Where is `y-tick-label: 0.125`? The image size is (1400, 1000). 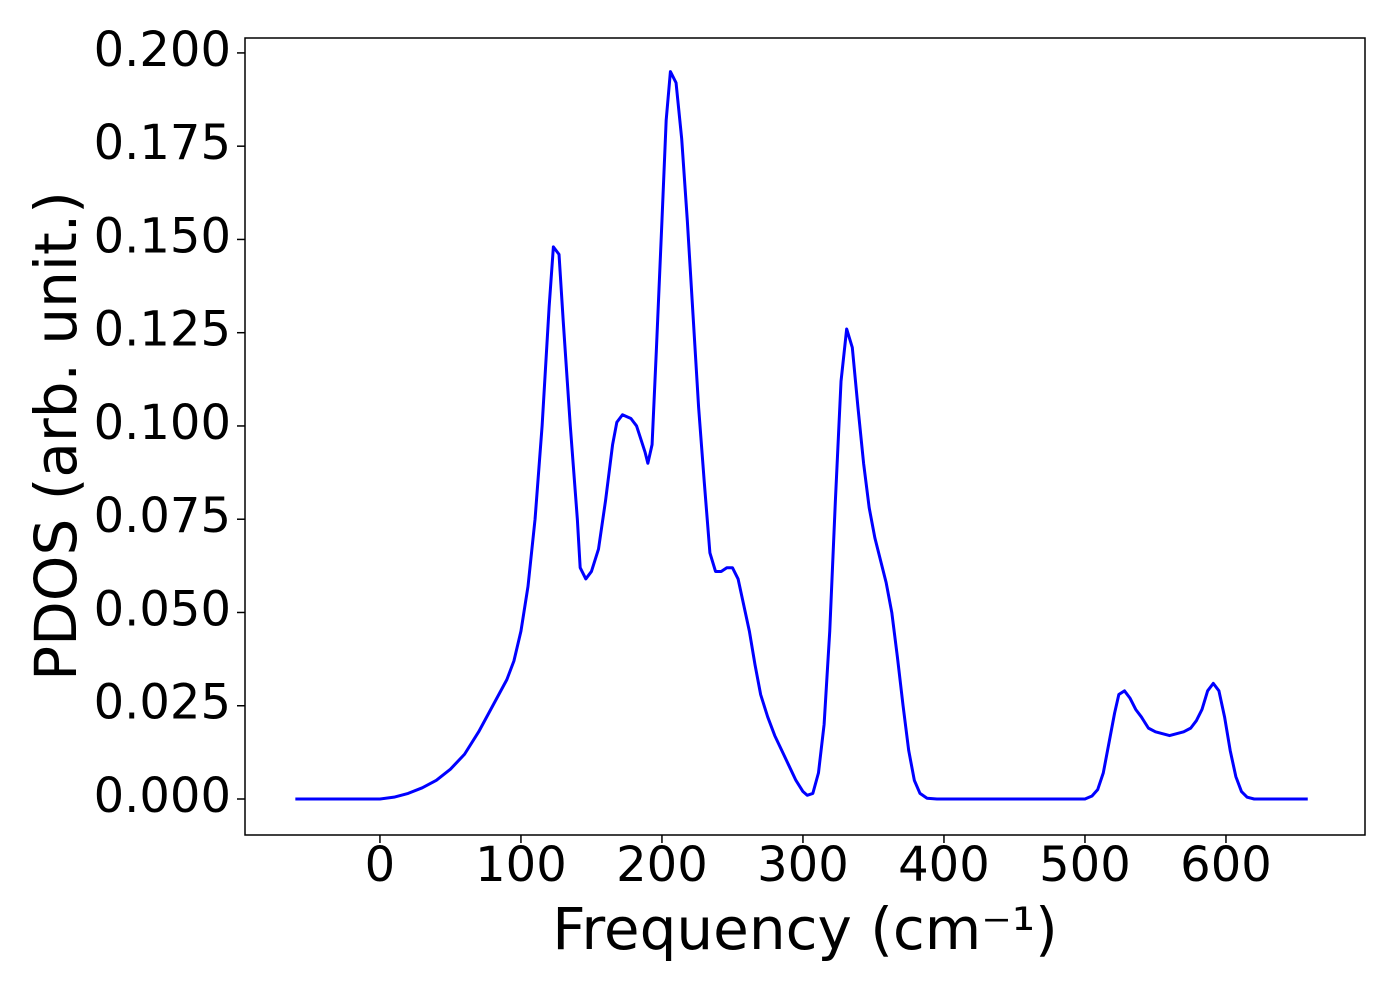
y-tick-label: 0.125 is located at coordinates (162, 330).